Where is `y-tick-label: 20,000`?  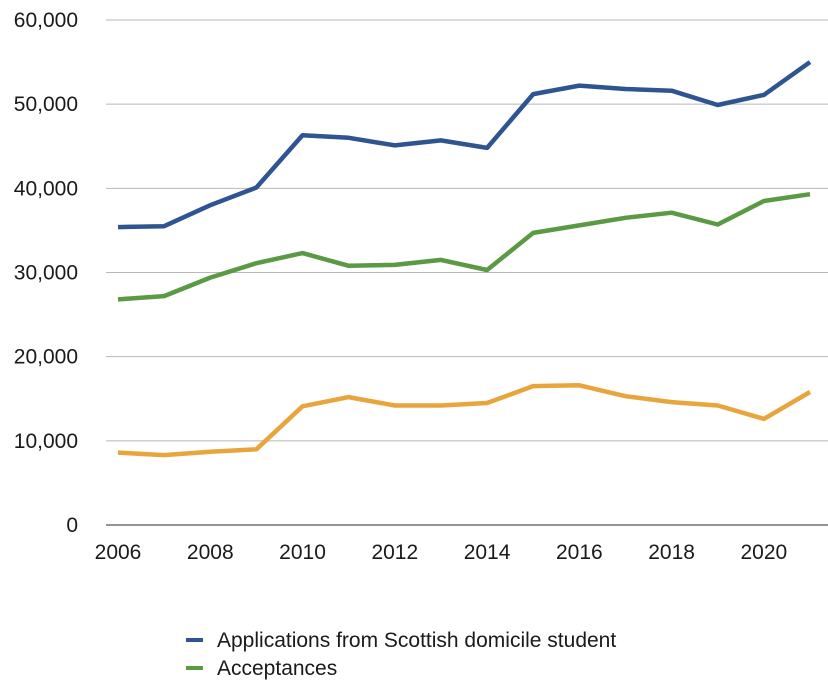
y-tick-label: 20,000 is located at coordinates (46, 357).